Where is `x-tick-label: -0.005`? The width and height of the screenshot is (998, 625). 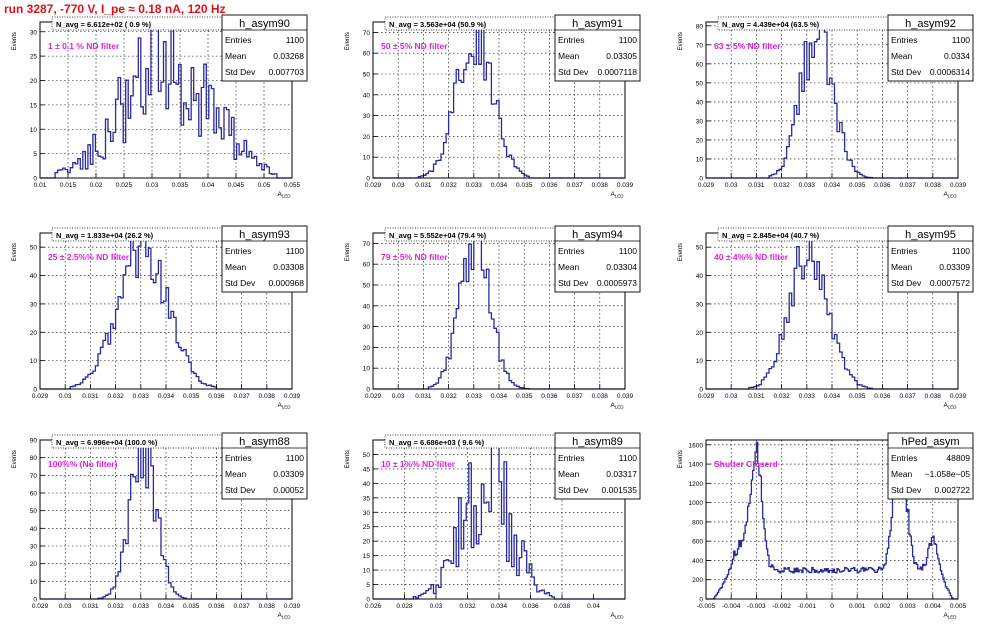 x-tick-label: -0.005 is located at coordinates (706, 606).